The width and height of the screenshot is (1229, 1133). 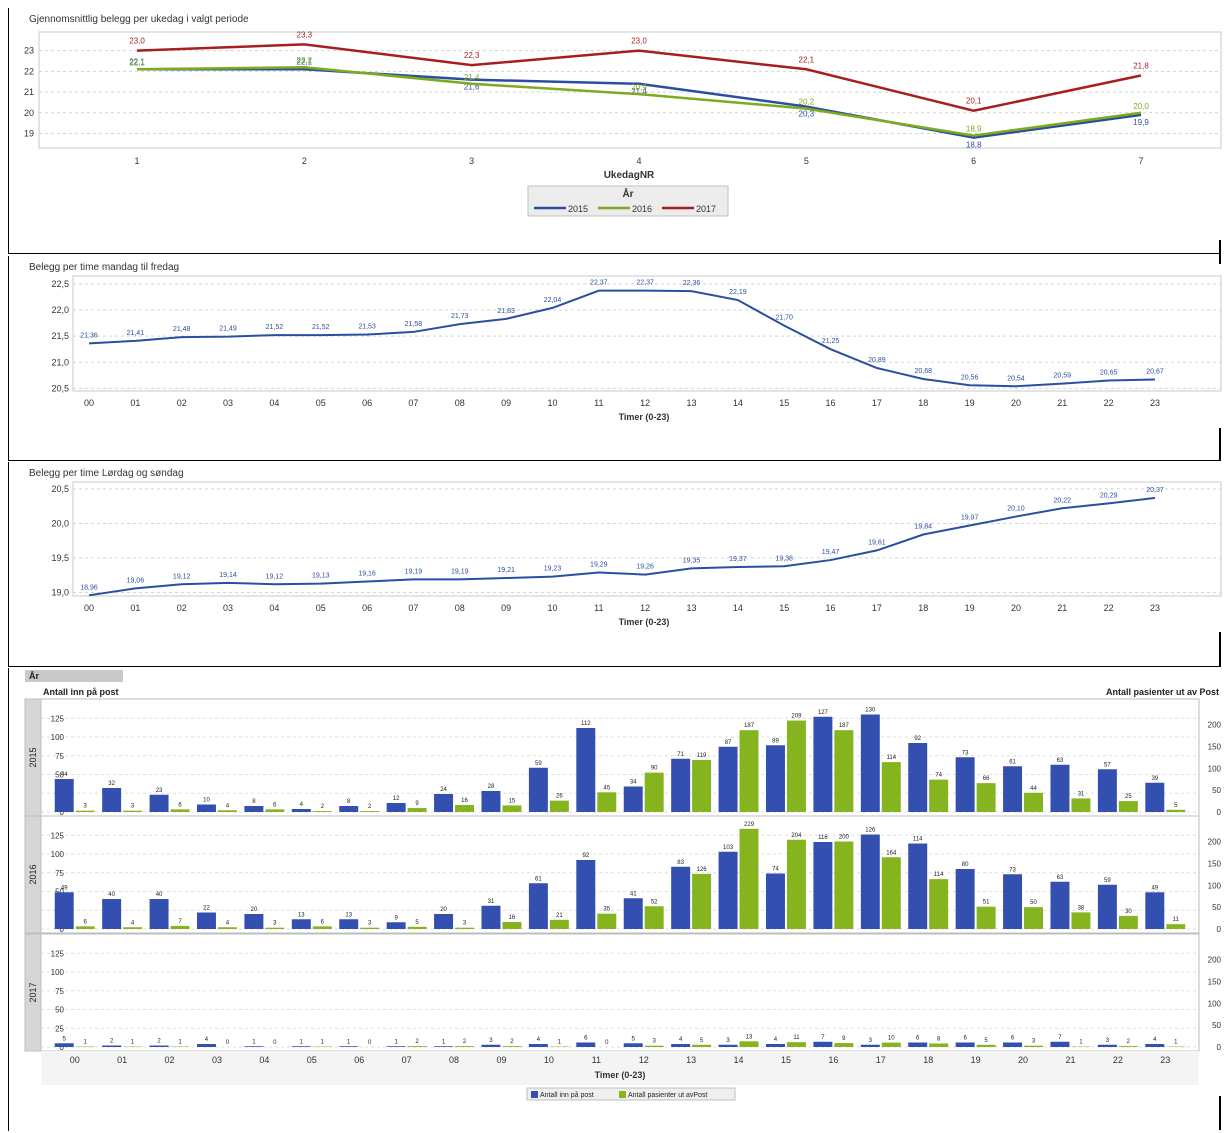 I want to click on bar-label: 7, so click(x=823, y=1038).